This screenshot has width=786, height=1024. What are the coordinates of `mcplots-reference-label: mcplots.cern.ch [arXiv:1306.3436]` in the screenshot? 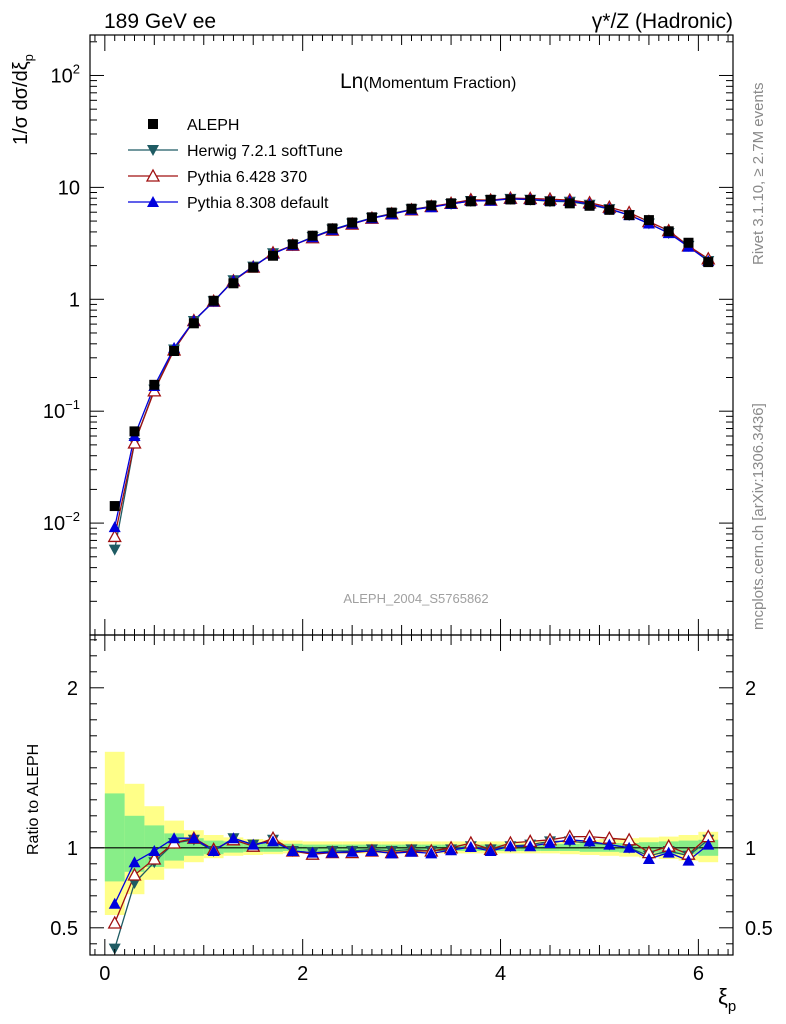 It's located at (758, 516).